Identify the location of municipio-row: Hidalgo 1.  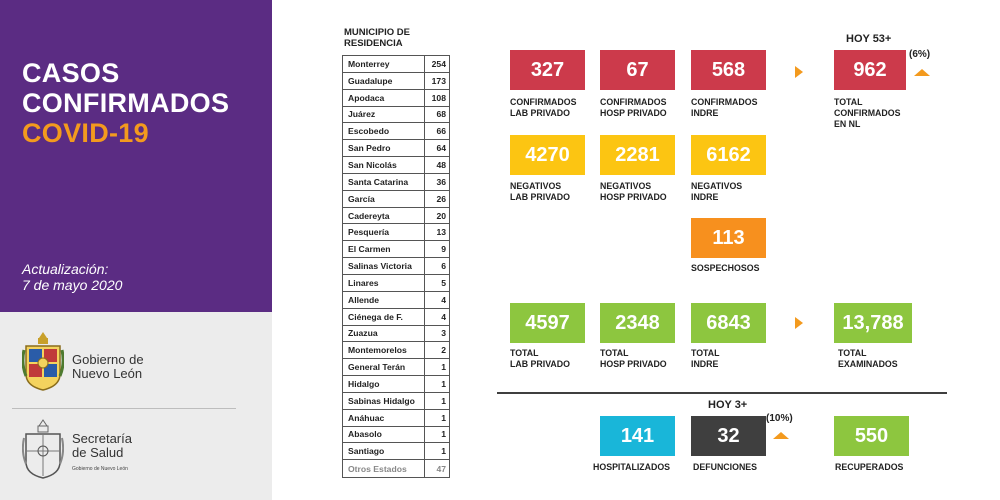
(396, 384).